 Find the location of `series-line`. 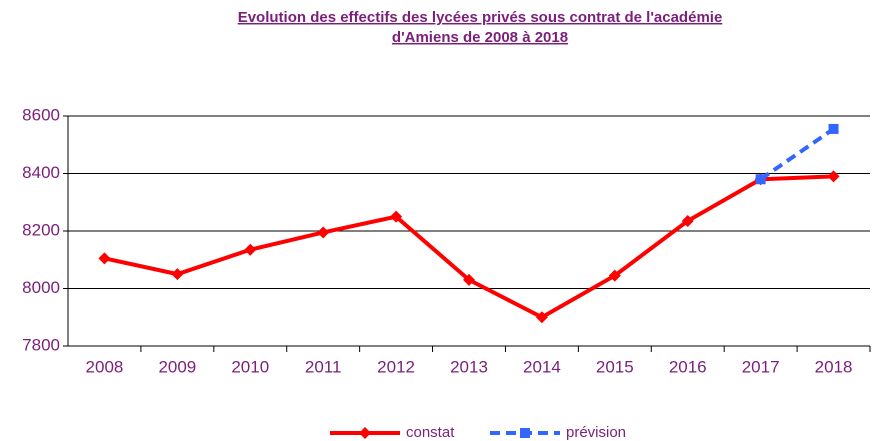

series-line is located at coordinates (797, 154).